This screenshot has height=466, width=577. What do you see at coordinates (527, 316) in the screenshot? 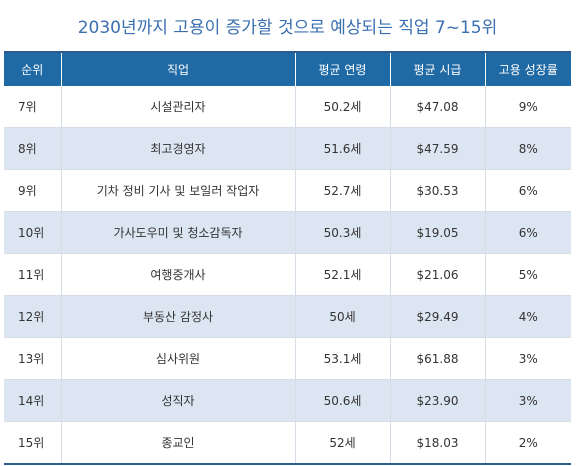
I see `growth-cell: 4%` at bounding box center [527, 316].